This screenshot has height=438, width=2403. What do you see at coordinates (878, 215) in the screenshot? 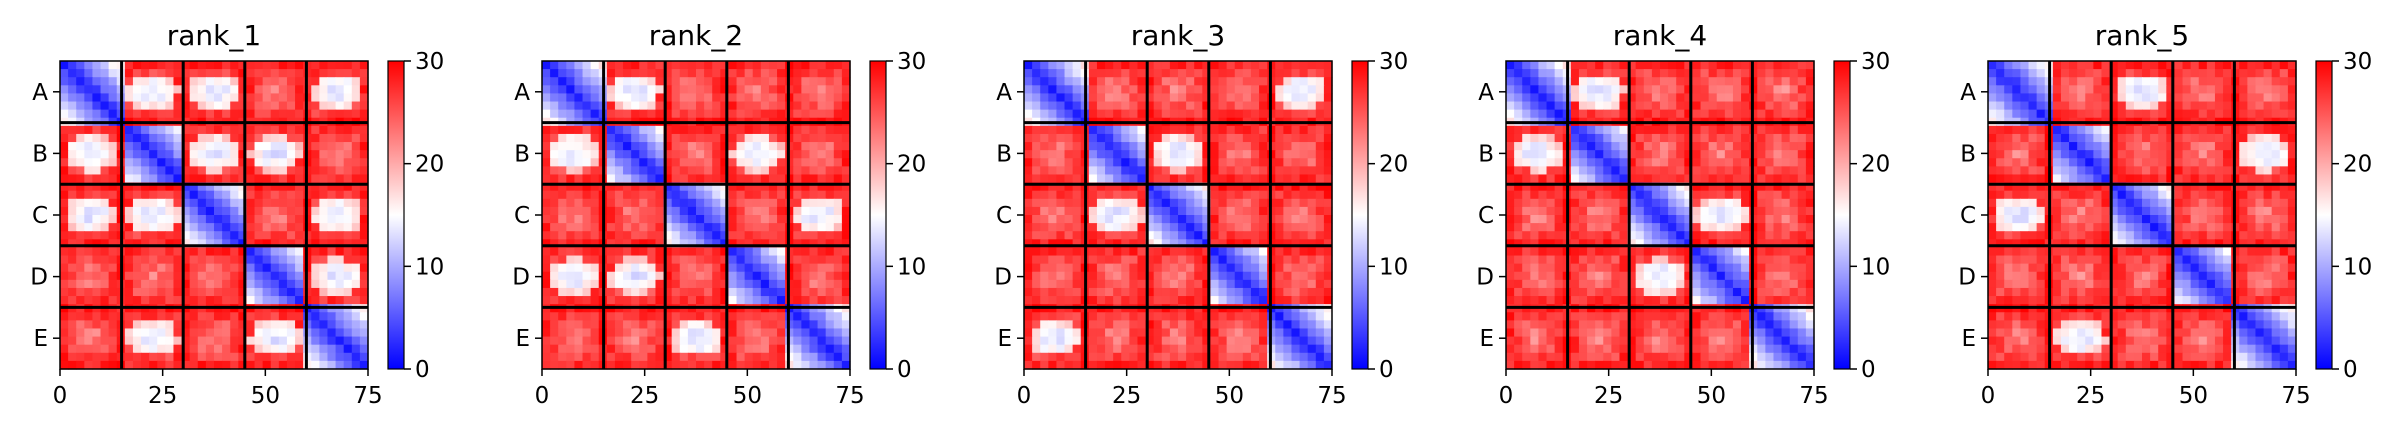
I see `colorbar` at bounding box center [878, 215].